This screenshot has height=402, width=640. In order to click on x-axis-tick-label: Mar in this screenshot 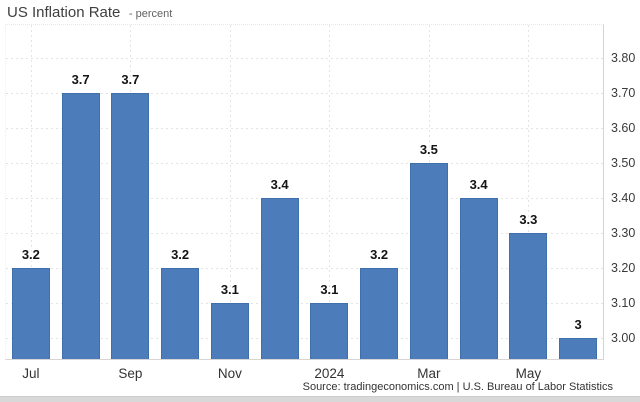, I will do `click(429, 373)`.